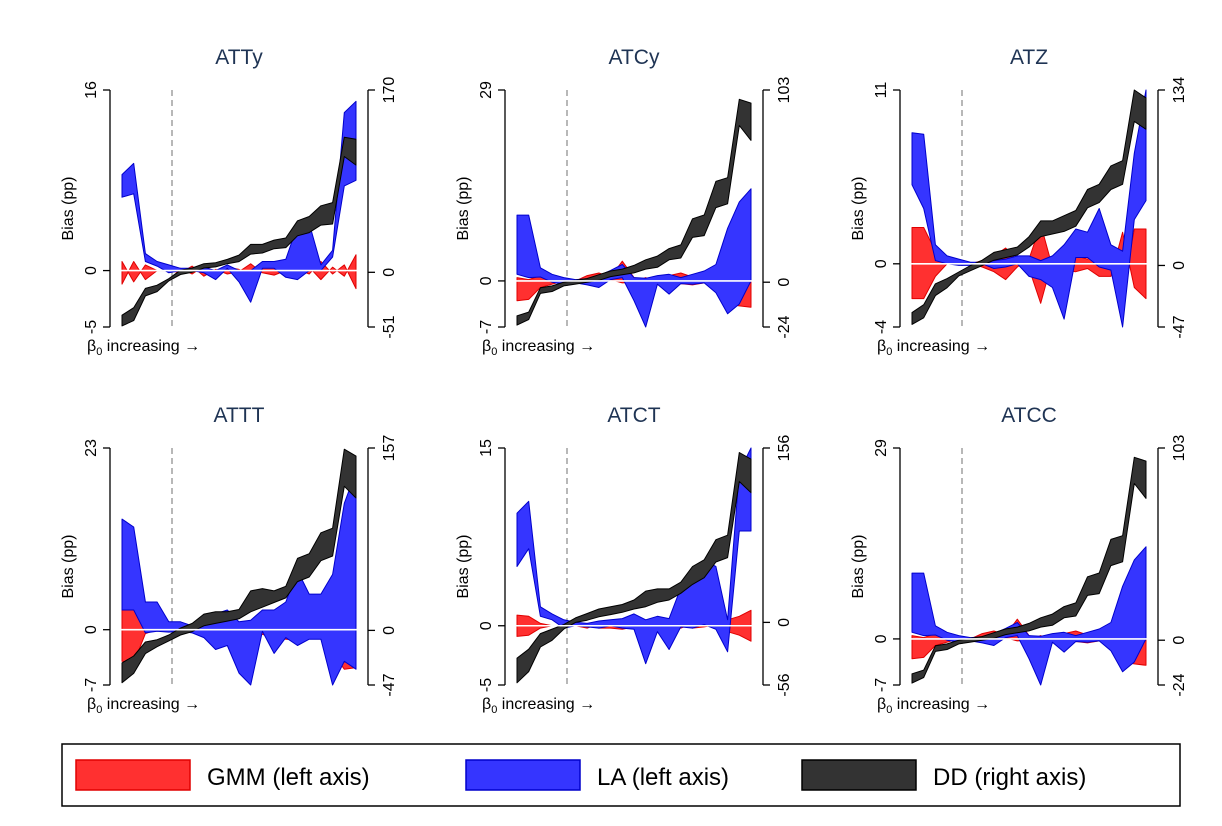 The width and height of the screenshot is (1222, 826). Describe the element at coordinates (389, 448) in the screenshot. I see `right-tick-label: 157` at that location.